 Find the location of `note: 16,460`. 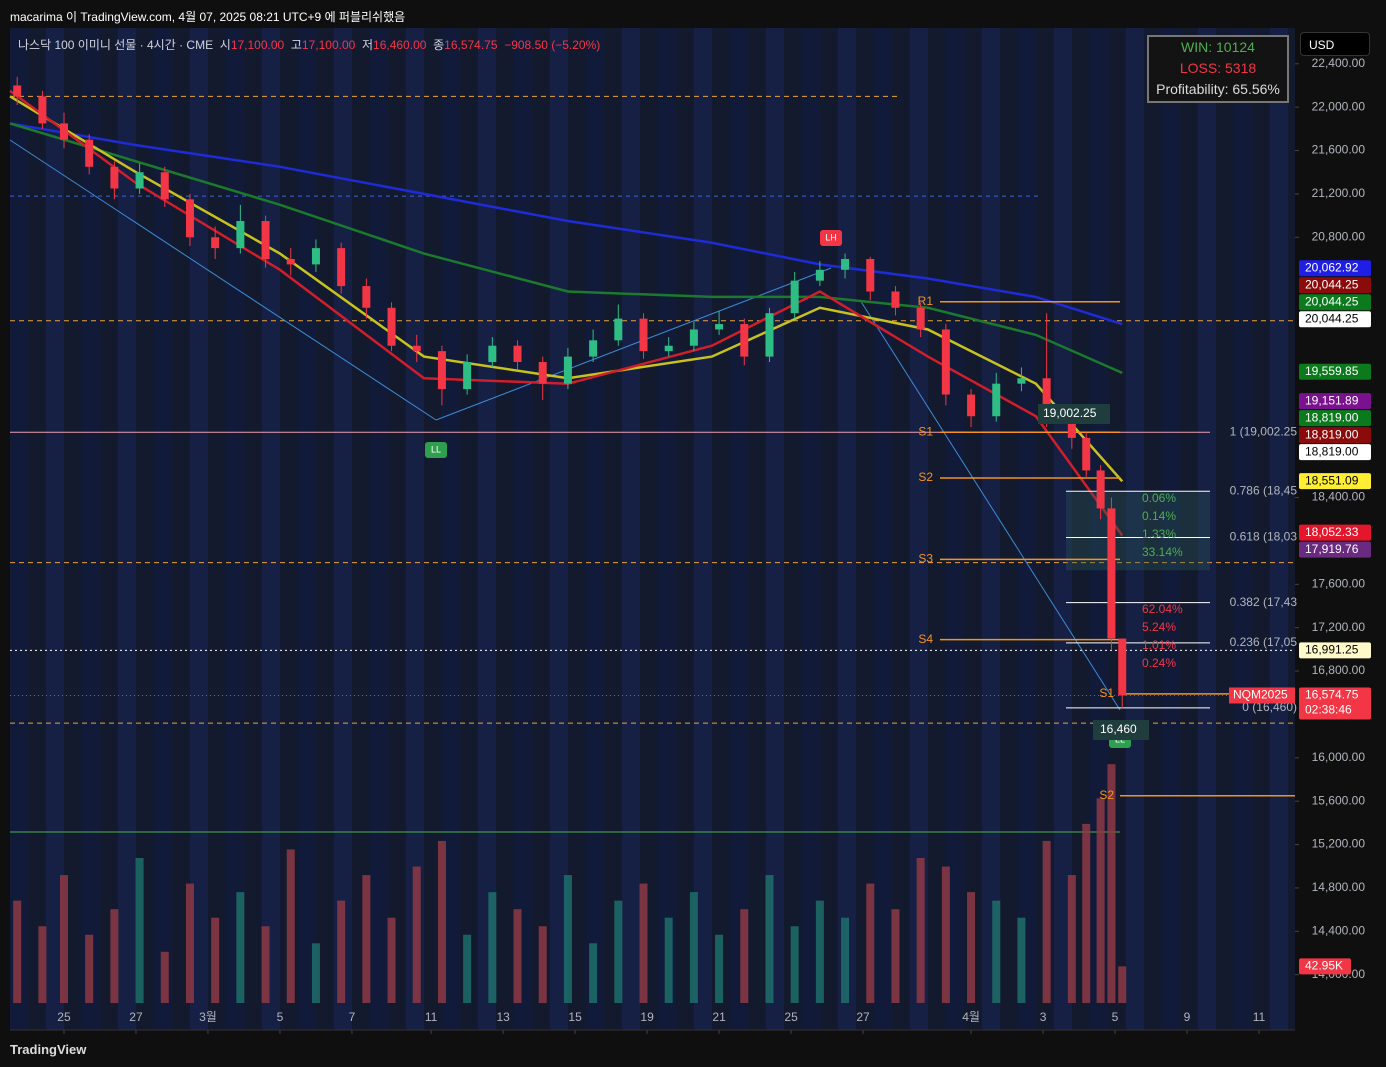

note: 16,460 is located at coordinates (1118, 729).